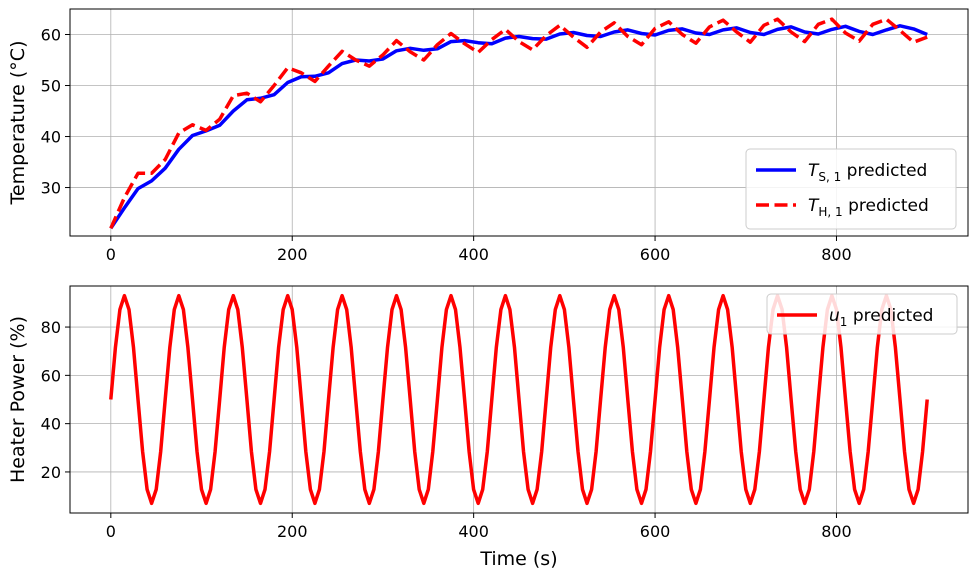 This screenshot has width=977, height=581. What do you see at coordinates (51, 327) in the screenshot?
I see `y-tick-label: 80` at bounding box center [51, 327].